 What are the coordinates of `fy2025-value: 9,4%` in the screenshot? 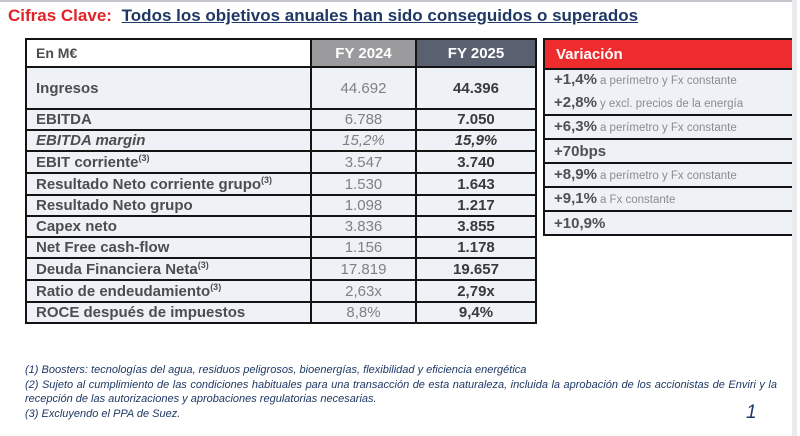 It's located at (476, 312).